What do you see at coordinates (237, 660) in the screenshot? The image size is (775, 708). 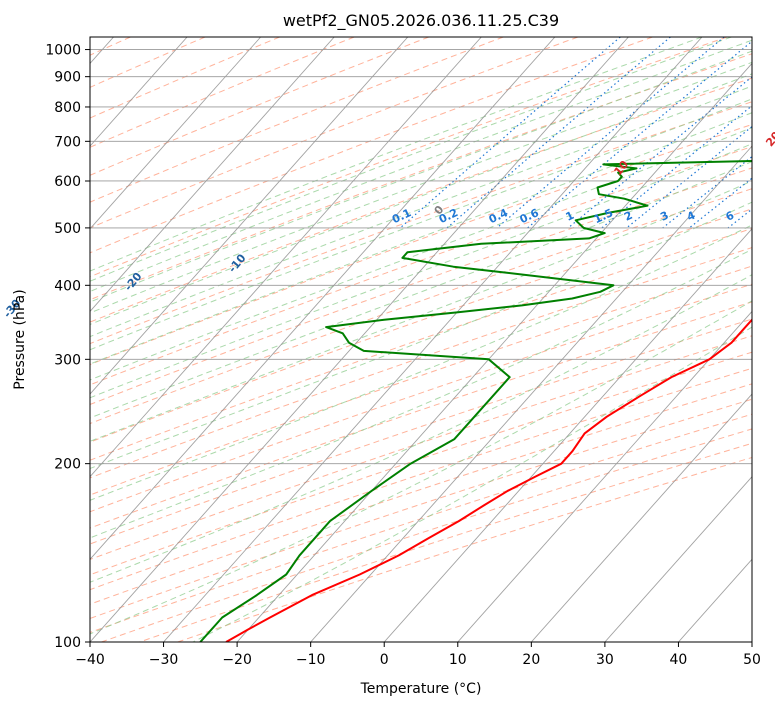 I see `x-tick-label: −20` at bounding box center [237, 660].